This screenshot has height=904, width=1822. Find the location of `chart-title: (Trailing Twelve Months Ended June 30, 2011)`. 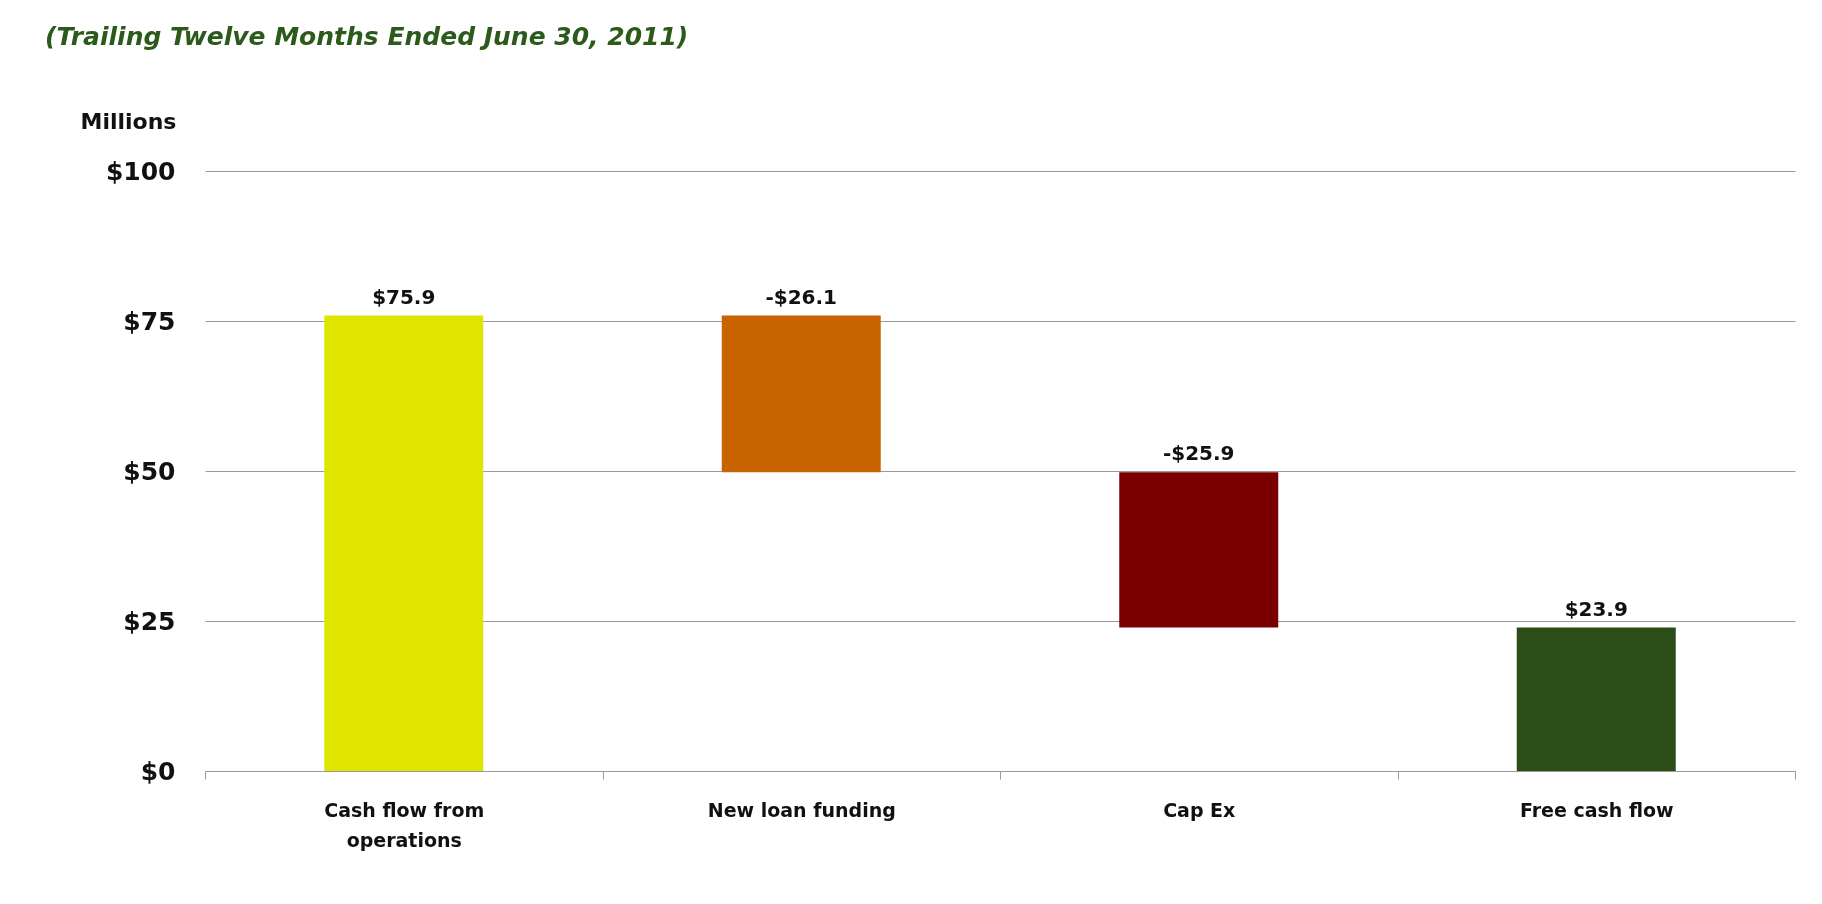

chart-title: (Trailing Twelve Months Ended June 30, 2011) is located at coordinates (367, 36).